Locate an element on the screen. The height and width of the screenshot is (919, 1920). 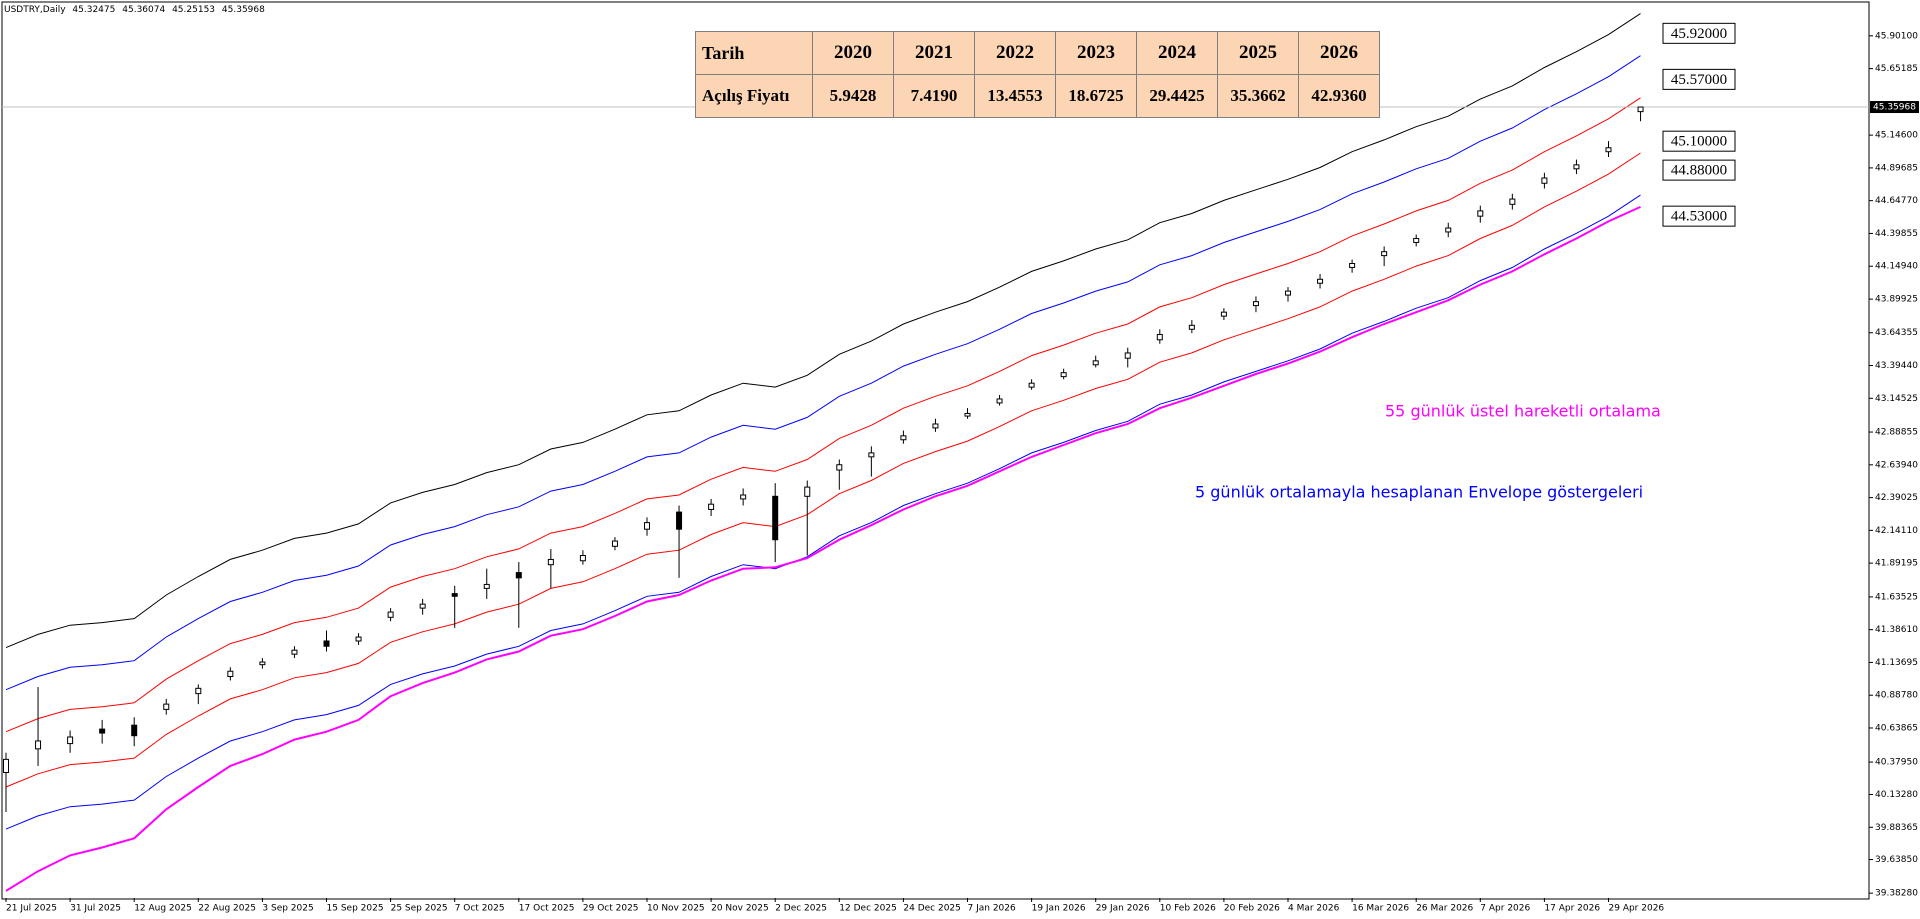
x-tick-label: 31 Jul 2025 is located at coordinates (95, 909).